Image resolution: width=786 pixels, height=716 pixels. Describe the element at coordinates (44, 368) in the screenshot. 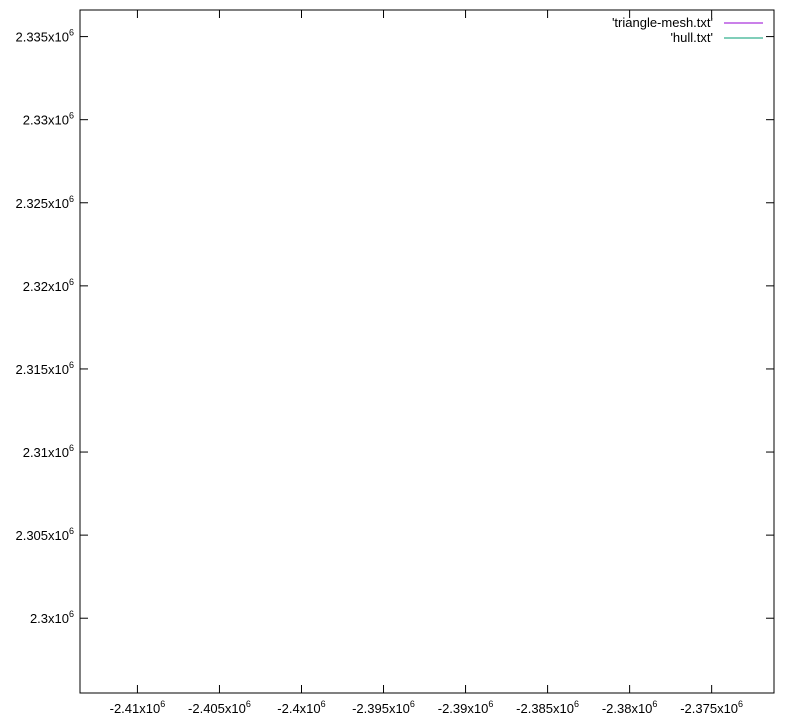

I see `tick-label: 2.315x10⁶` at that location.